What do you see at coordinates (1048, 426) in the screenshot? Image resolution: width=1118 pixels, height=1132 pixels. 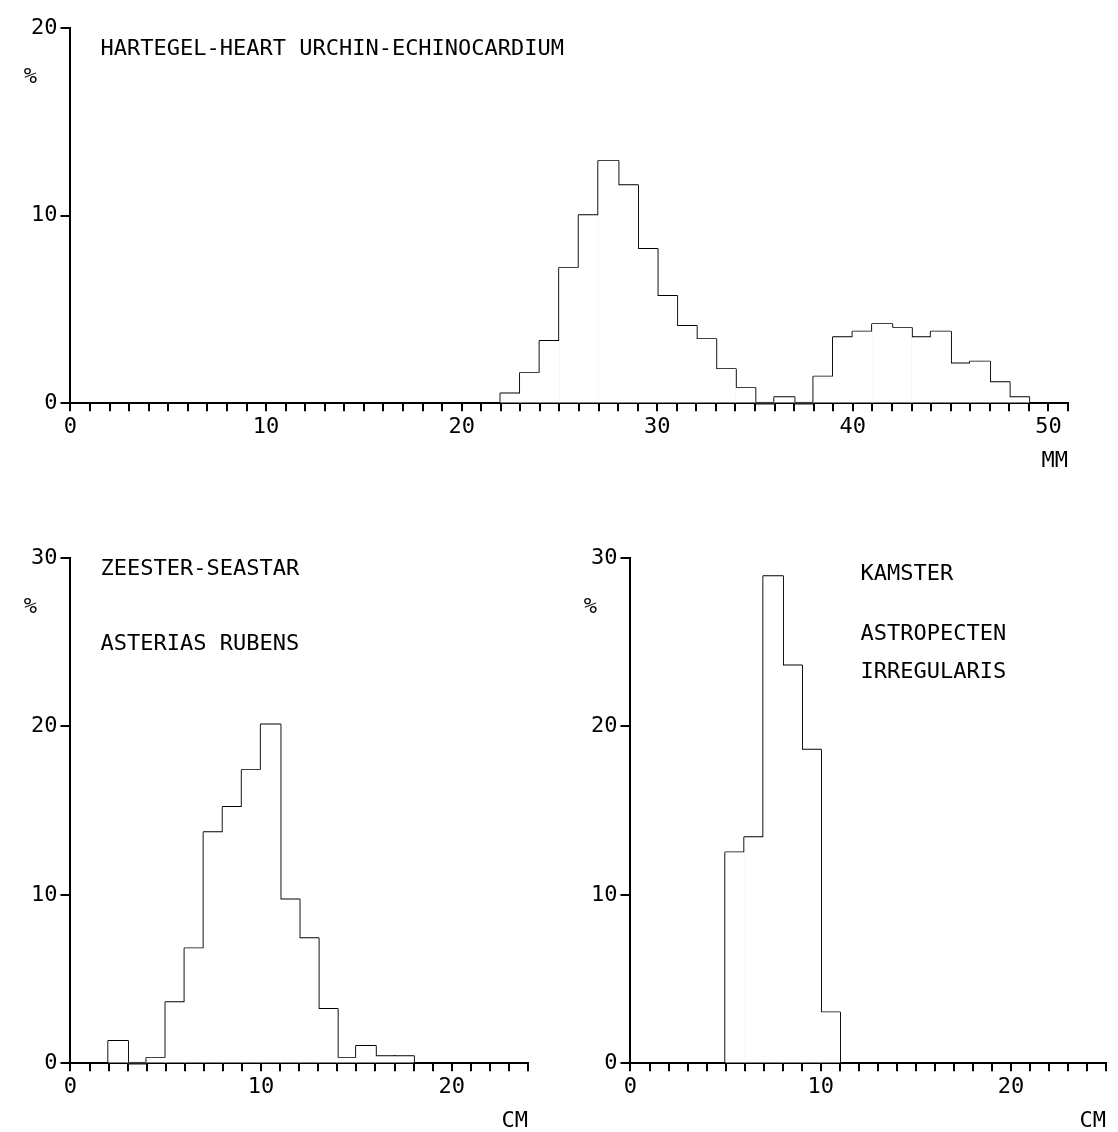 I see `x-tick-label: 50` at bounding box center [1048, 426].